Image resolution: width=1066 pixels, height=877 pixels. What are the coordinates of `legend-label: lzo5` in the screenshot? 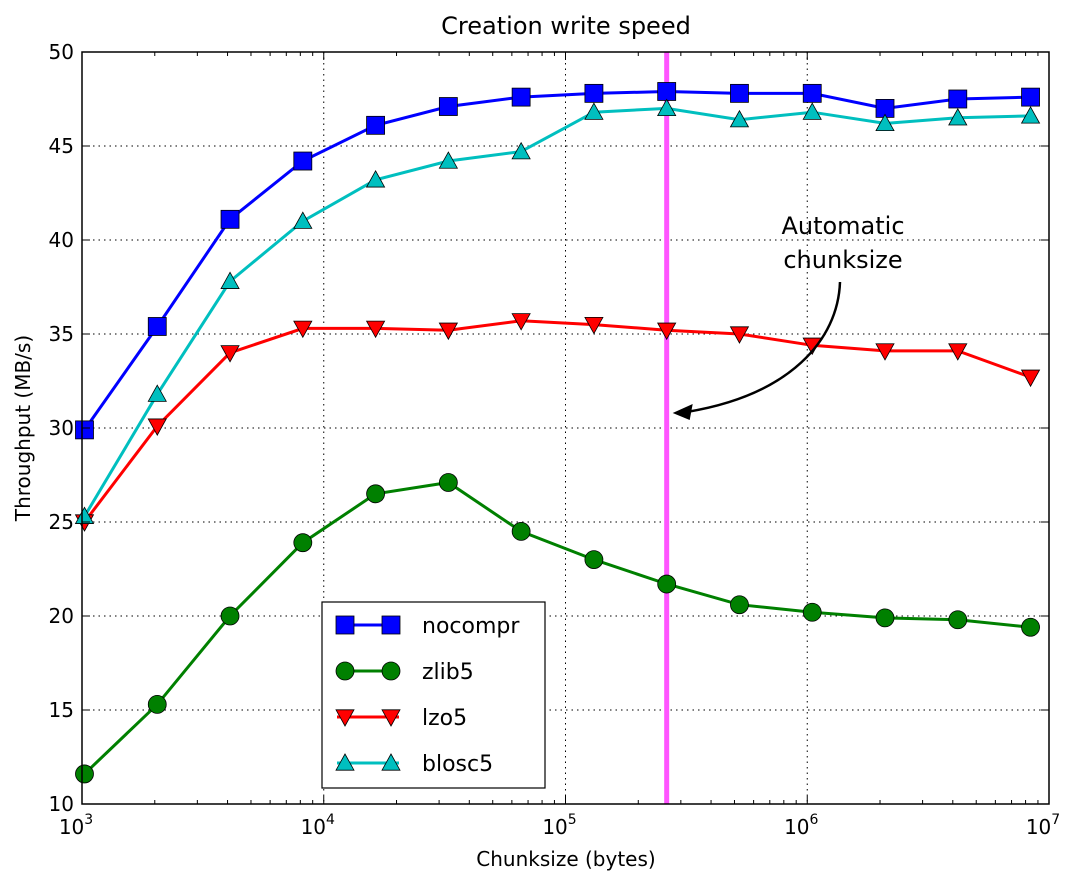 It's located at (444, 718).